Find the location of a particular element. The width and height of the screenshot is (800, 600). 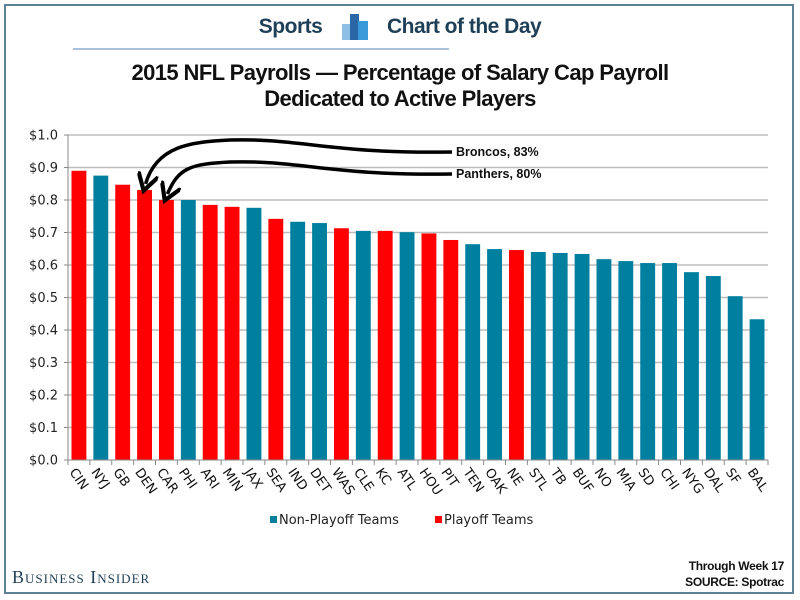

bar-gb is located at coordinates (123, 322).